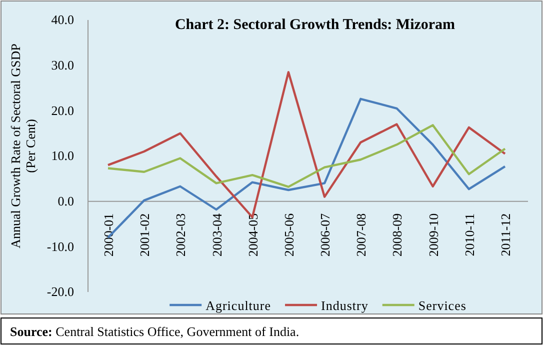 Image resolution: width=543 pixels, height=346 pixels. What do you see at coordinates (315, 25) in the screenshot?
I see `chart-title: Chart 2: Sectoral Growth Trends: Mizoram` at bounding box center [315, 25].